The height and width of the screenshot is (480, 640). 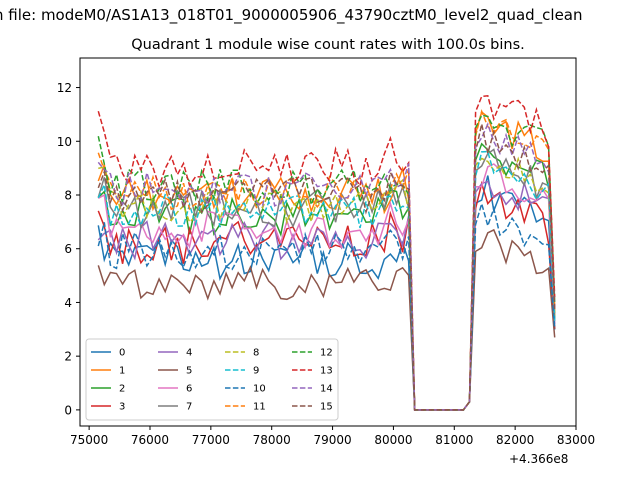 What do you see at coordinates (259, 407) in the screenshot?
I see `legend-label-11: 11` at bounding box center [259, 407].